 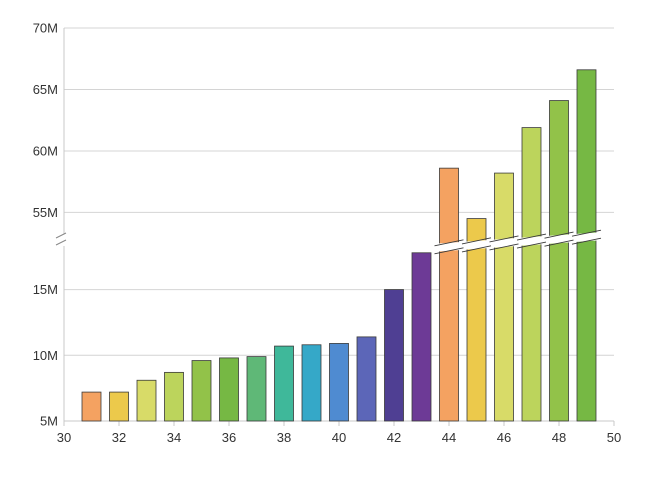 What do you see at coordinates (174, 437) in the screenshot?
I see `x-tick-label: 34` at bounding box center [174, 437].